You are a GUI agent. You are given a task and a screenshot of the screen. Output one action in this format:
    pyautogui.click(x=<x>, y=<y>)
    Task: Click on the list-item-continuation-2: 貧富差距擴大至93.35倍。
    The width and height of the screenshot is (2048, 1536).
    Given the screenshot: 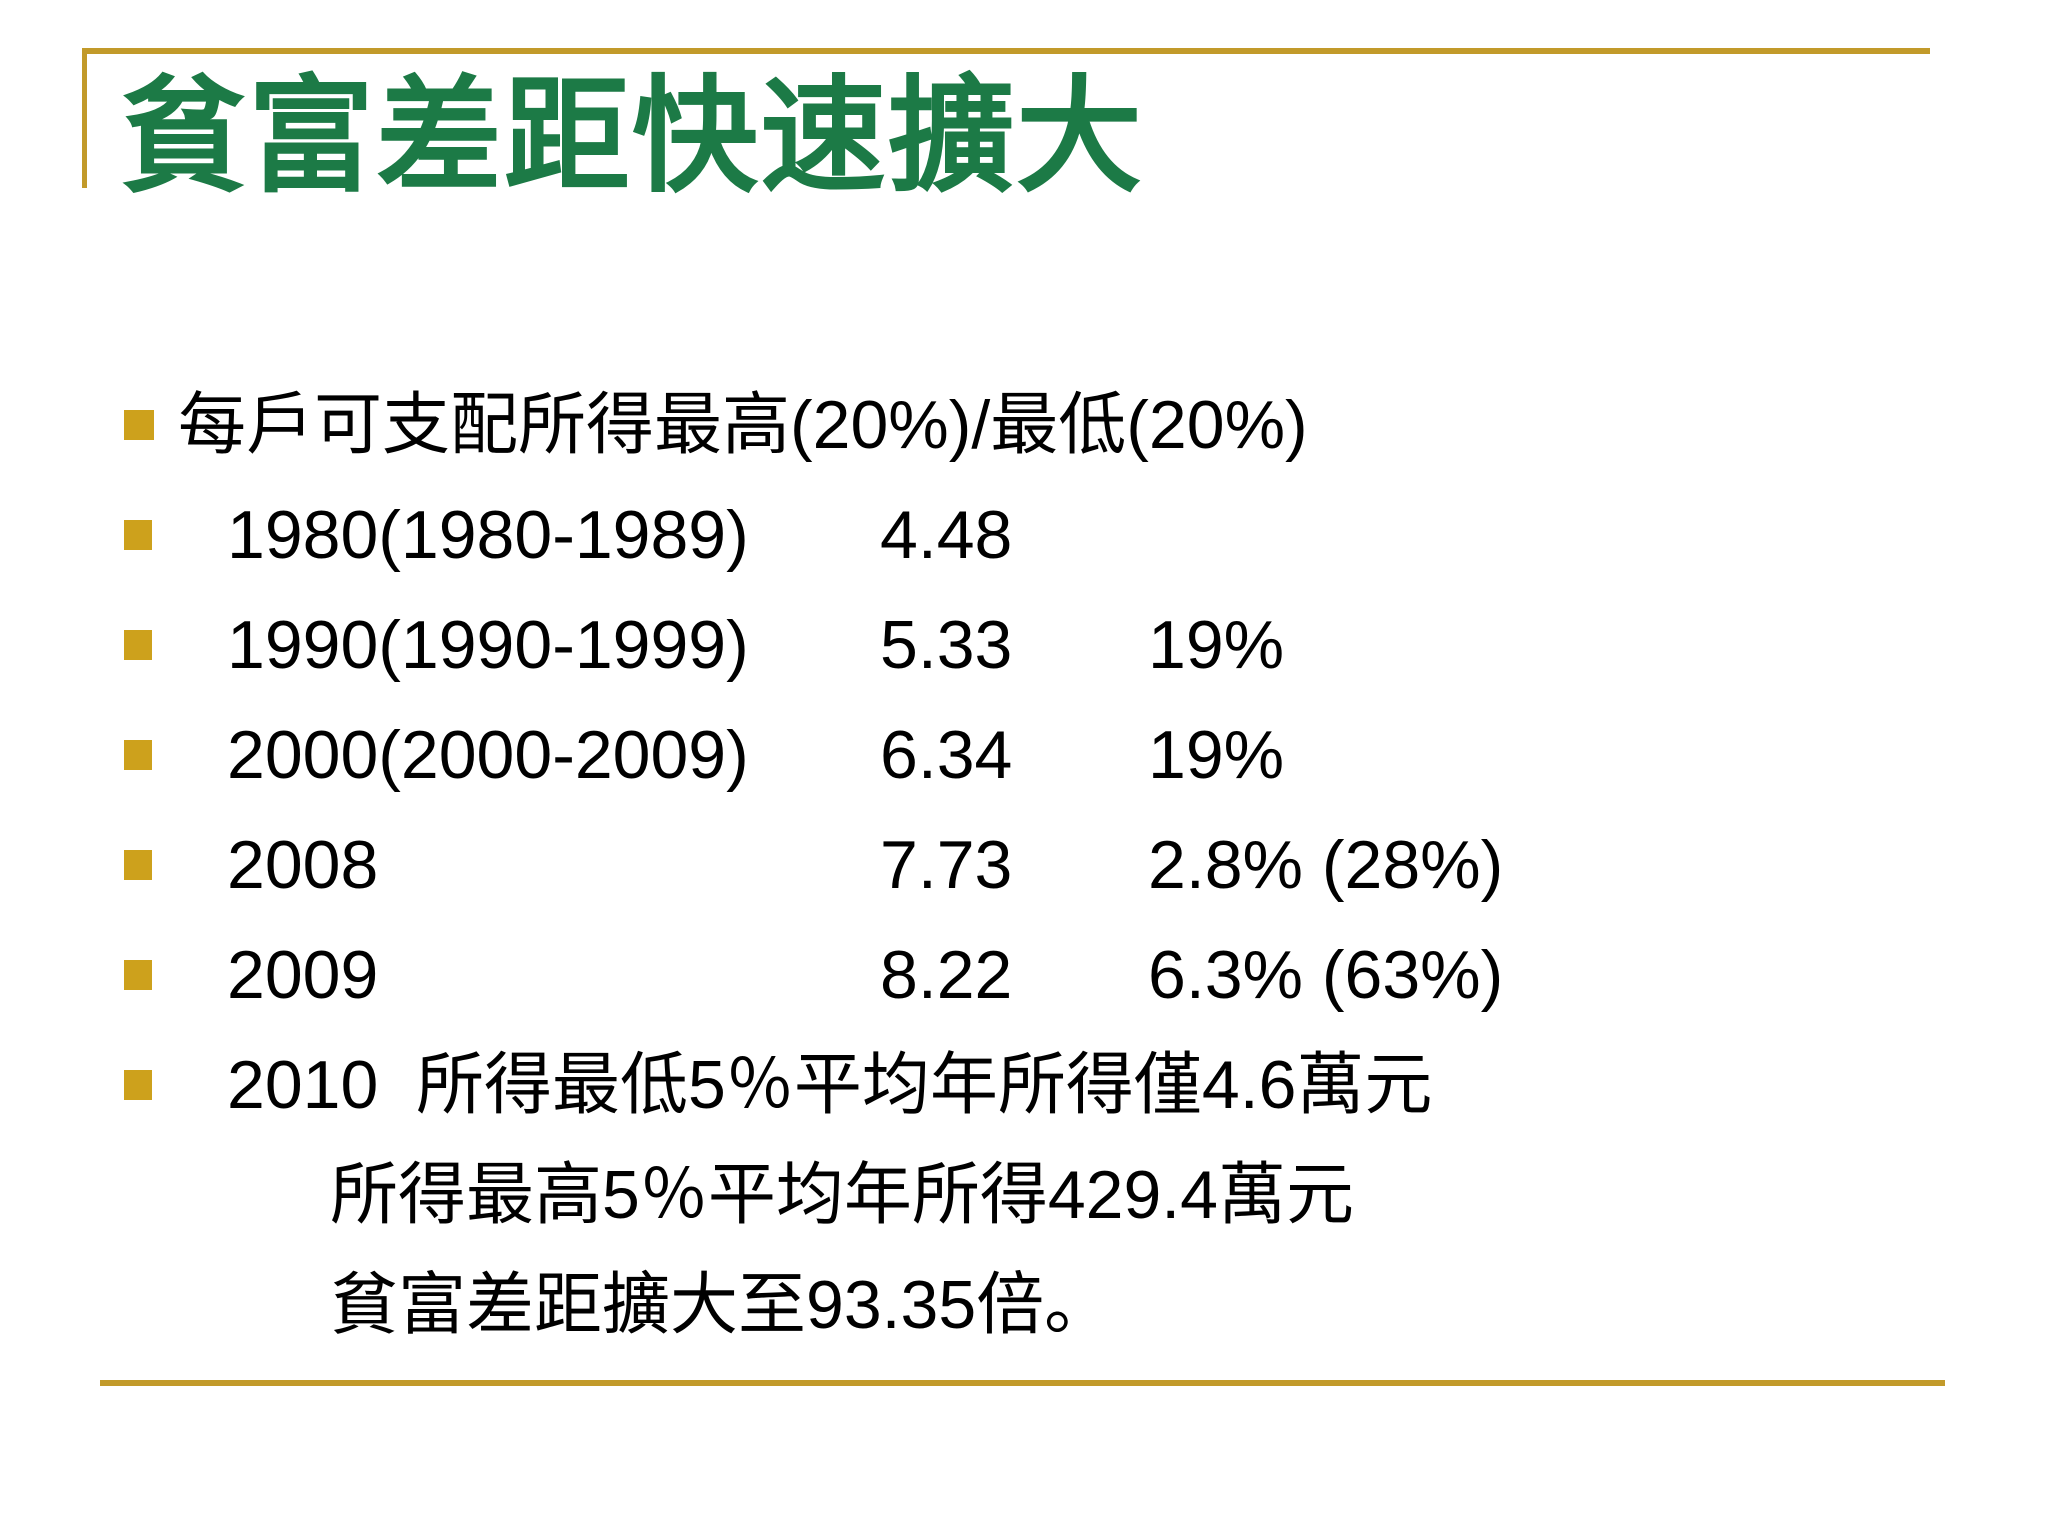 What is the action you would take?
    pyautogui.click(x=1024, y=1305)
    